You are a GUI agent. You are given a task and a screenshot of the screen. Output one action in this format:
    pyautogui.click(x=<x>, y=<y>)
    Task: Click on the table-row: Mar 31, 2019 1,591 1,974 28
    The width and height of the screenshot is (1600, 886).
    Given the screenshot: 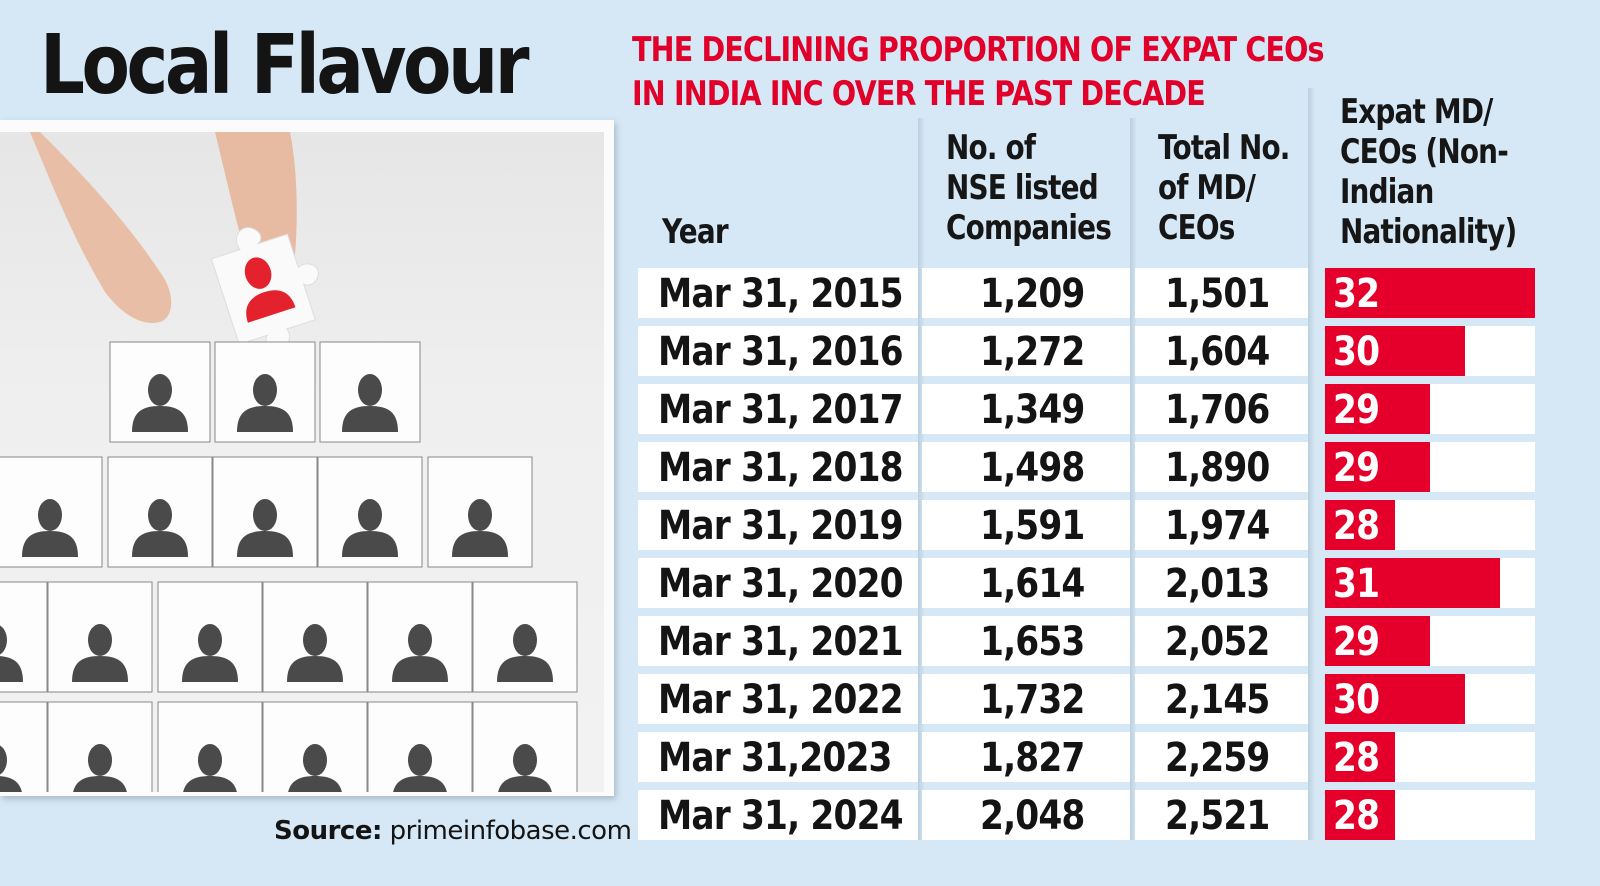 What is the action you would take?
    pyautogui.click(x=1086, y=525)
    